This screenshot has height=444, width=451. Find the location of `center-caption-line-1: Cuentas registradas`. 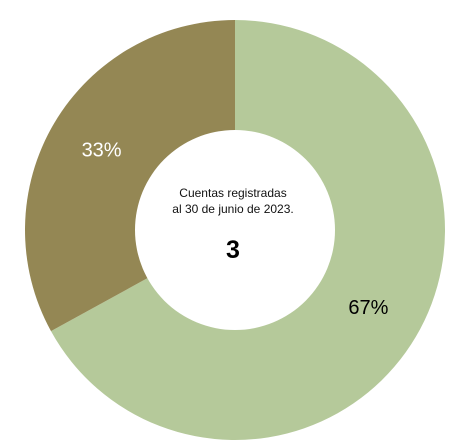

center-caption-line-1: Cuentas registradas is located at coordinates (232, 193).